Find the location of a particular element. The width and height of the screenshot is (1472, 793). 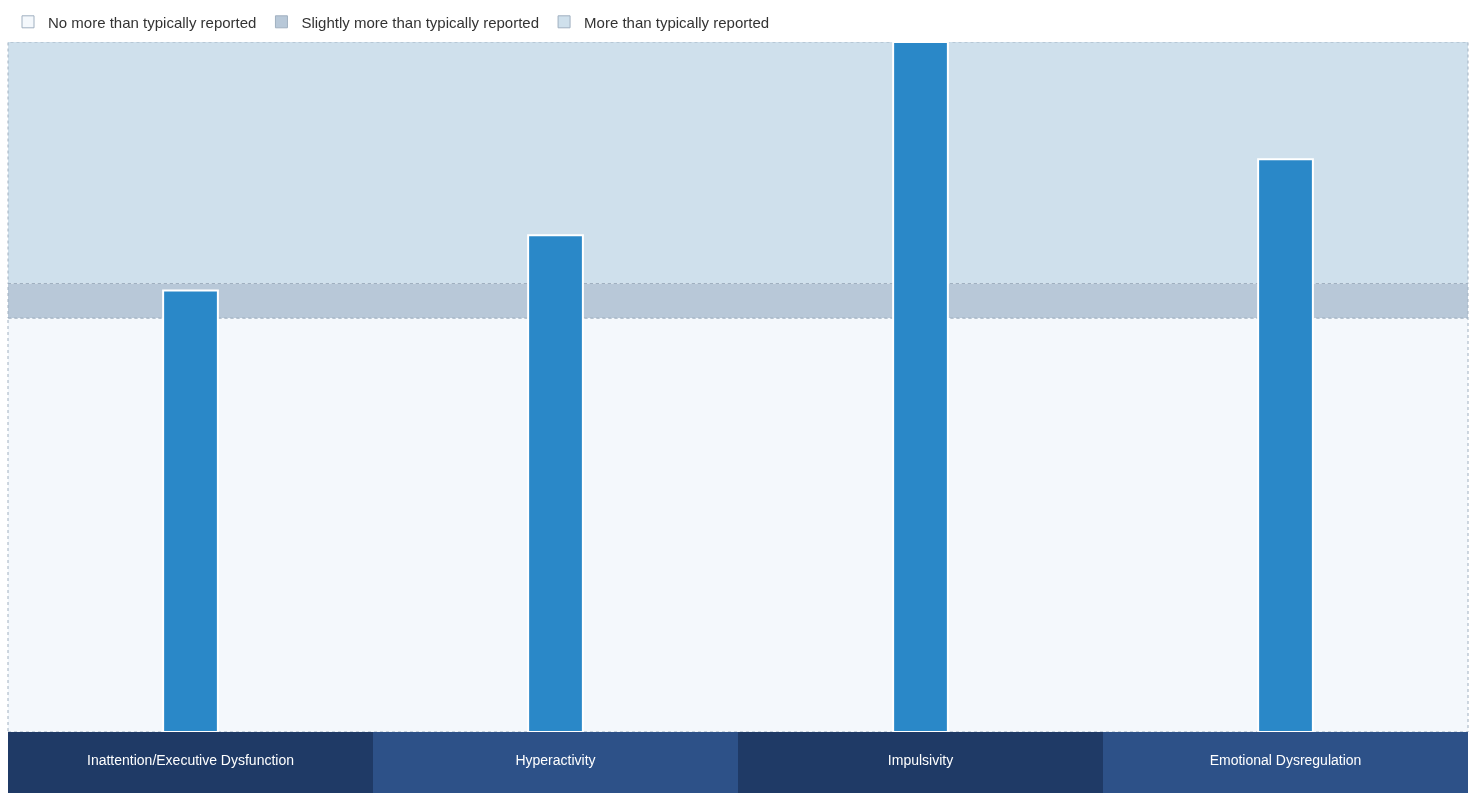

legend-label: No more than typically reported is located at coordinates (152, 22).